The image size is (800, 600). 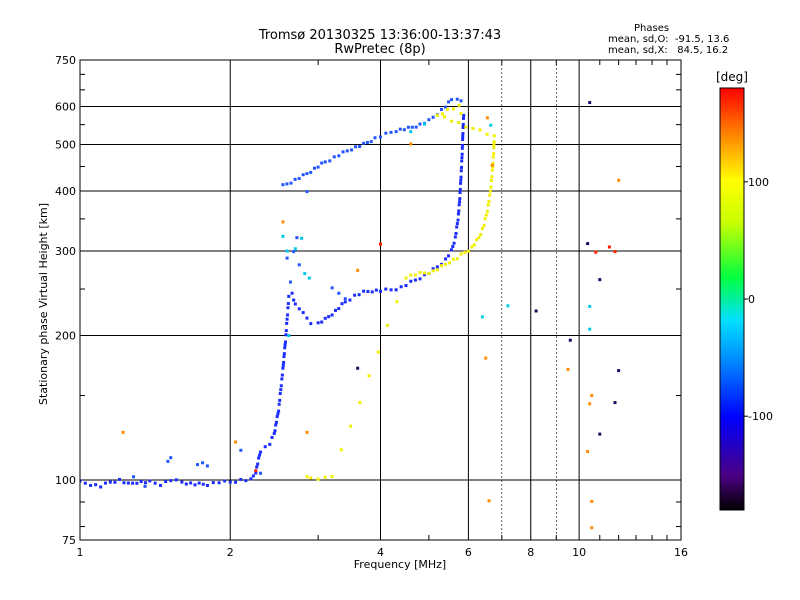 I want to click on chart-title: Tromsø 20130325 13:36:00-13:37:43, so click(x=380, y=35).